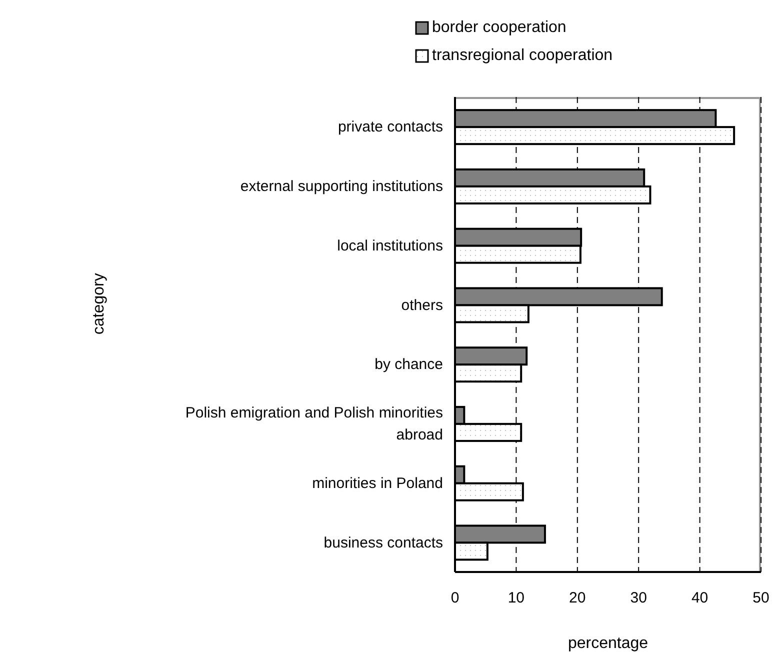 The width and height of the screenshot is (783, 654). What do you see at coordinates (699, 598) in the screenshot?
I see `x-tick-label: 40` at bounding box center [699, 598].